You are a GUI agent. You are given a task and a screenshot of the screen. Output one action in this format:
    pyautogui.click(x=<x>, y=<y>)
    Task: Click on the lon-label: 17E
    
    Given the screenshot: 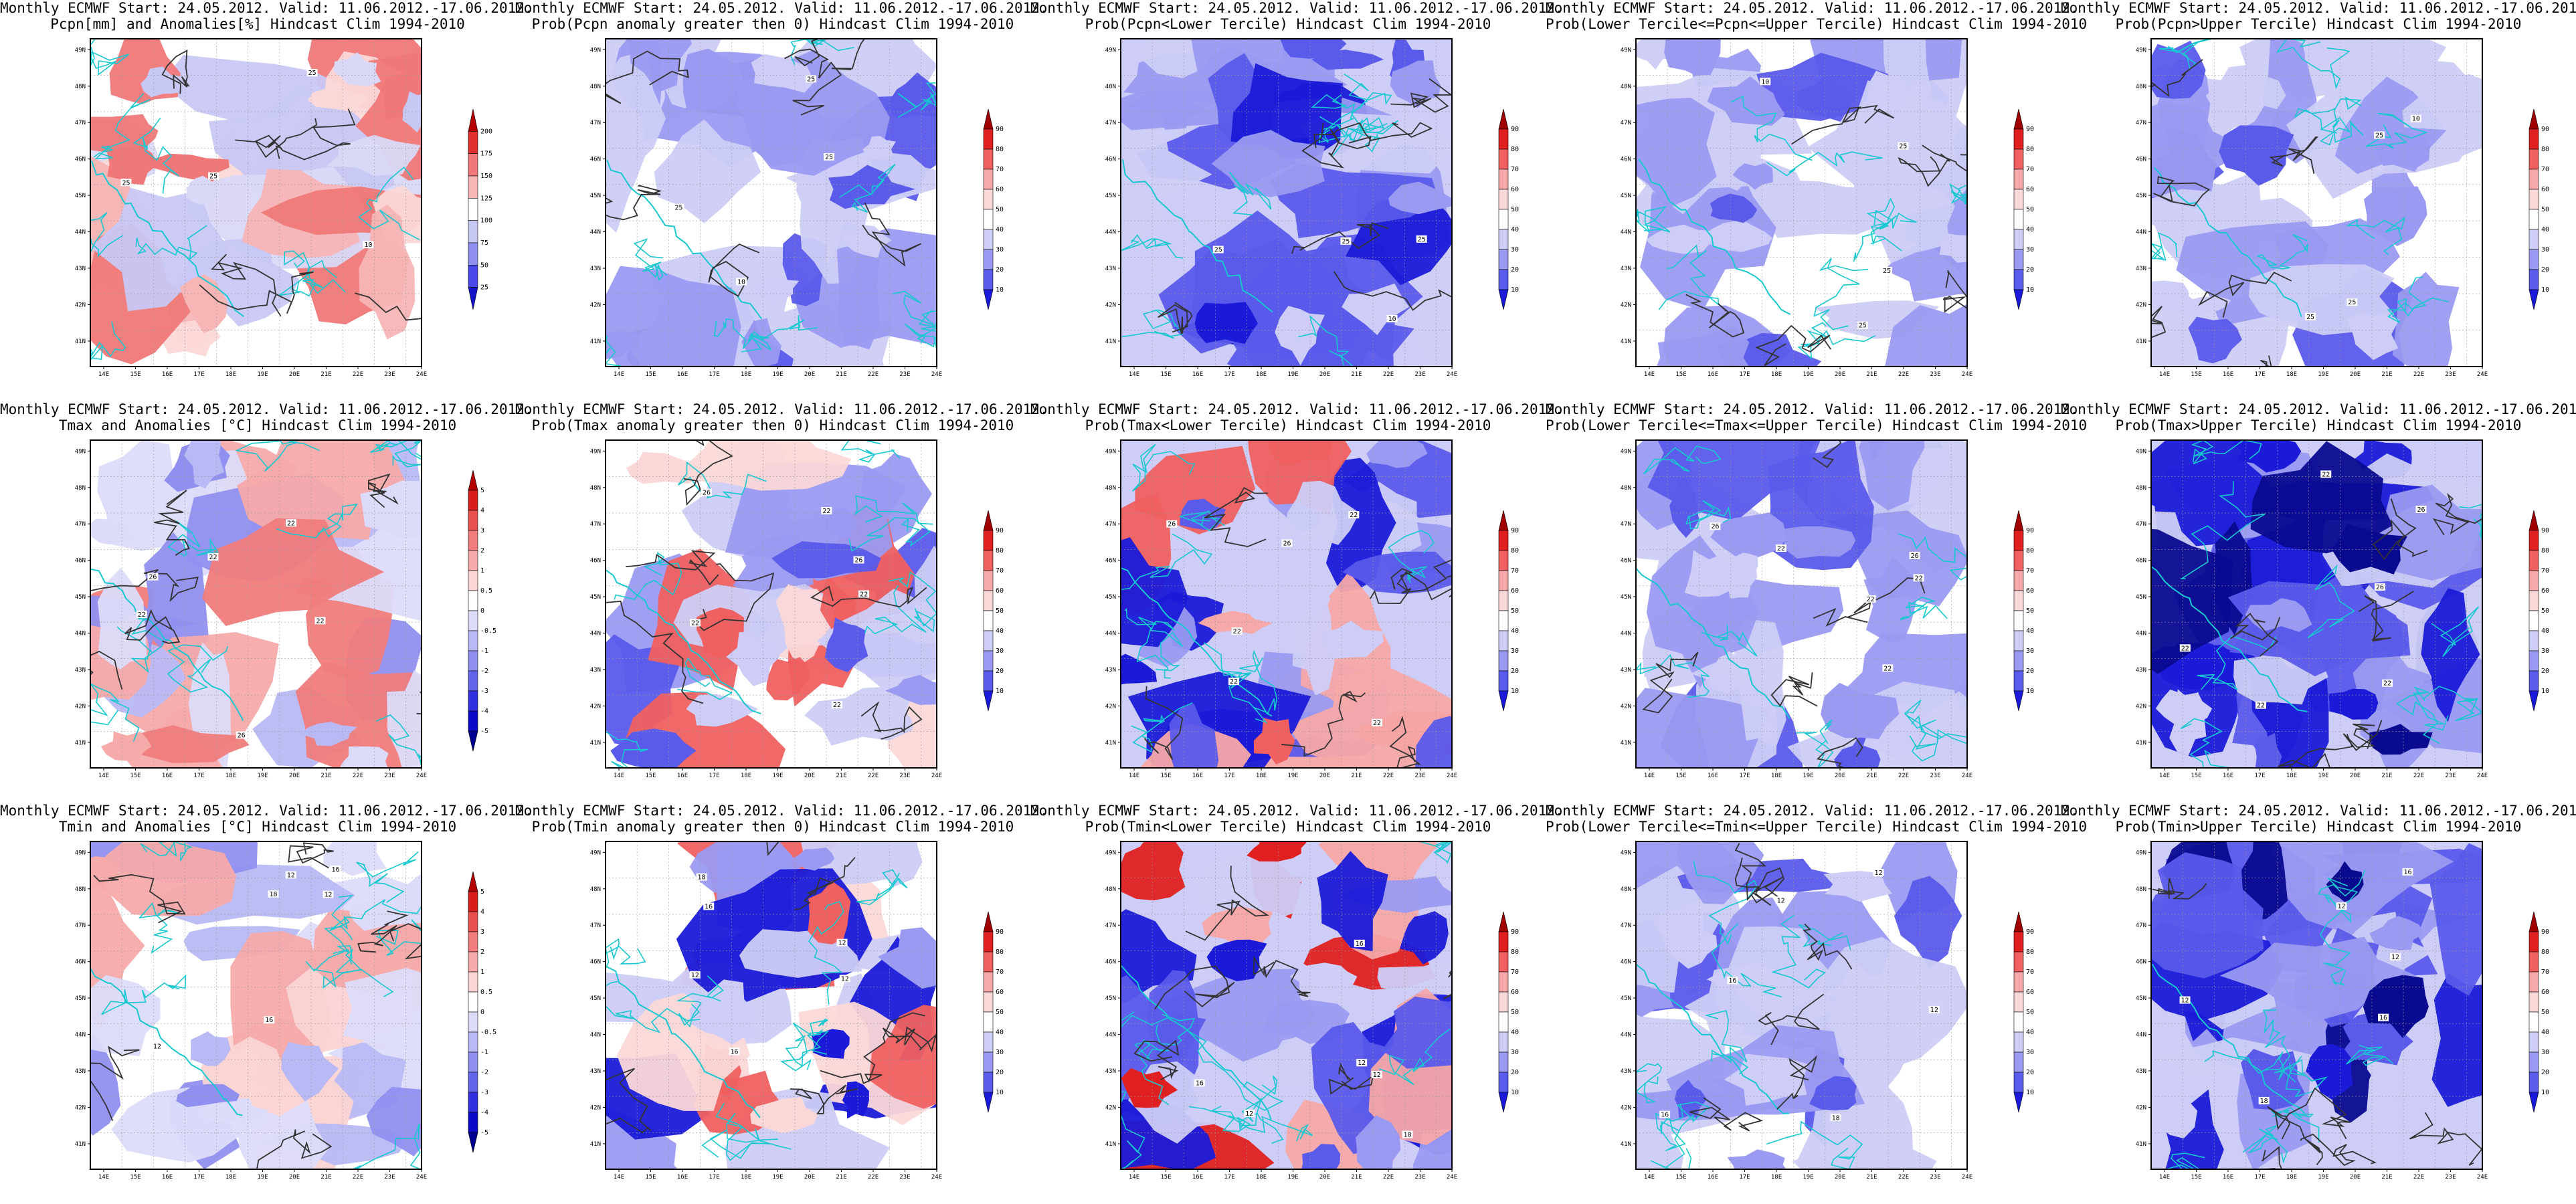 What is the action you would take?
    pyautogui.click(x=2259, y=374)
    